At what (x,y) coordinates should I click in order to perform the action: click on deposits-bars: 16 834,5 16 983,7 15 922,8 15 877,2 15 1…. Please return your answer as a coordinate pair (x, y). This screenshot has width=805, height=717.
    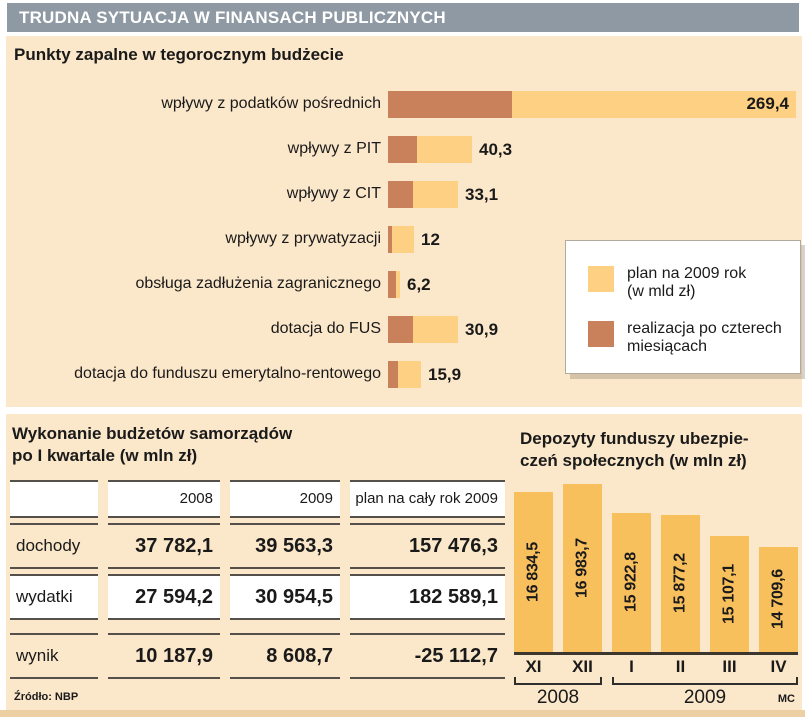
    Looking at the image, I should click on (656, 569).